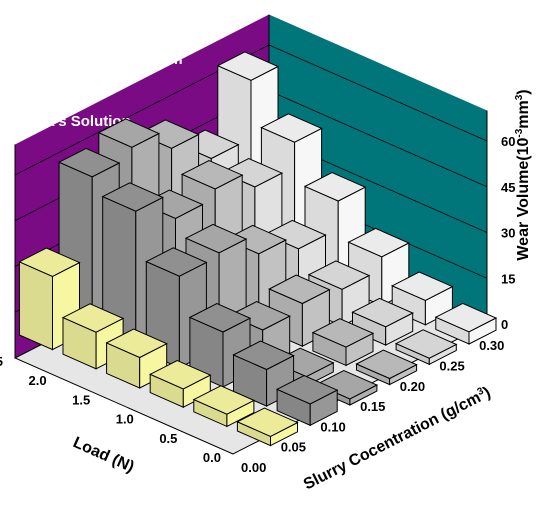  What do you see at coordinates (508, 278) in the screenshot?
I see `z-tick-label: 15` at bounding box center [508, 278].